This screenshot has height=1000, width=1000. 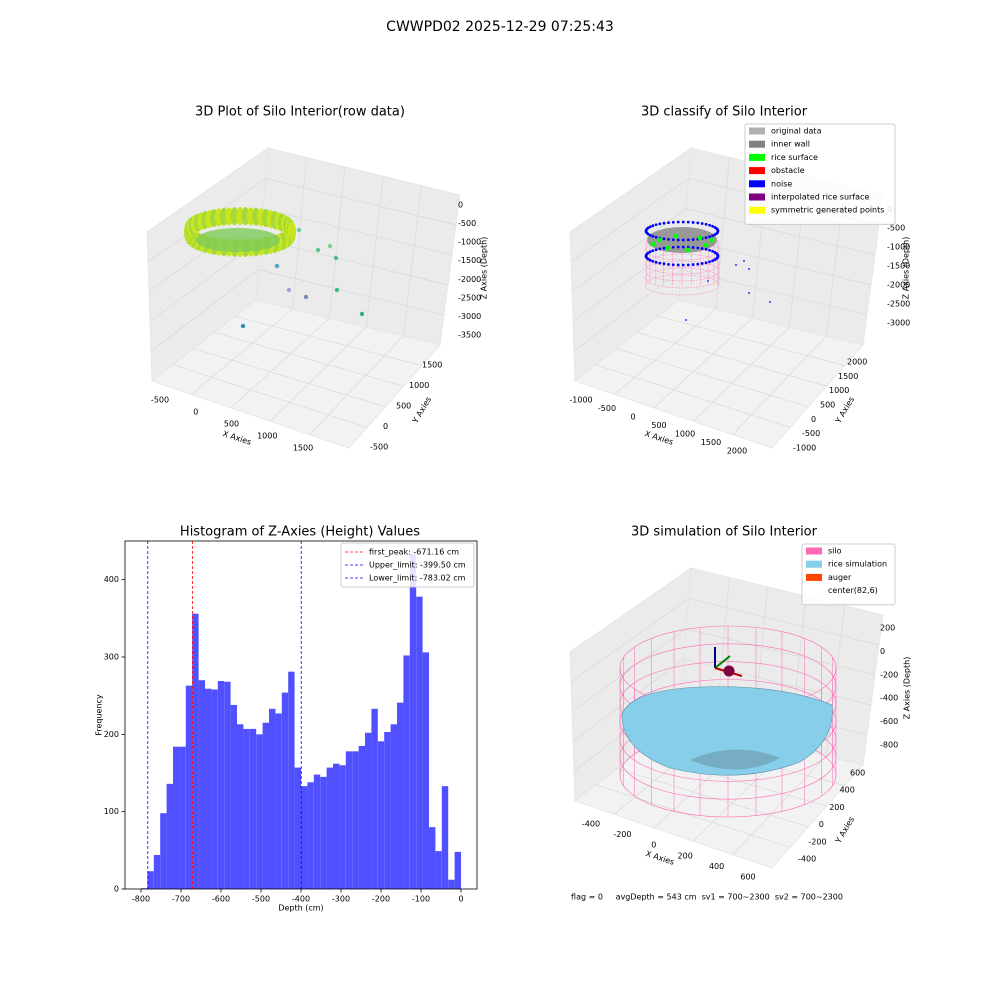 I want to click on legend-label: interpolated rice surface, so click(x=820, y=197).